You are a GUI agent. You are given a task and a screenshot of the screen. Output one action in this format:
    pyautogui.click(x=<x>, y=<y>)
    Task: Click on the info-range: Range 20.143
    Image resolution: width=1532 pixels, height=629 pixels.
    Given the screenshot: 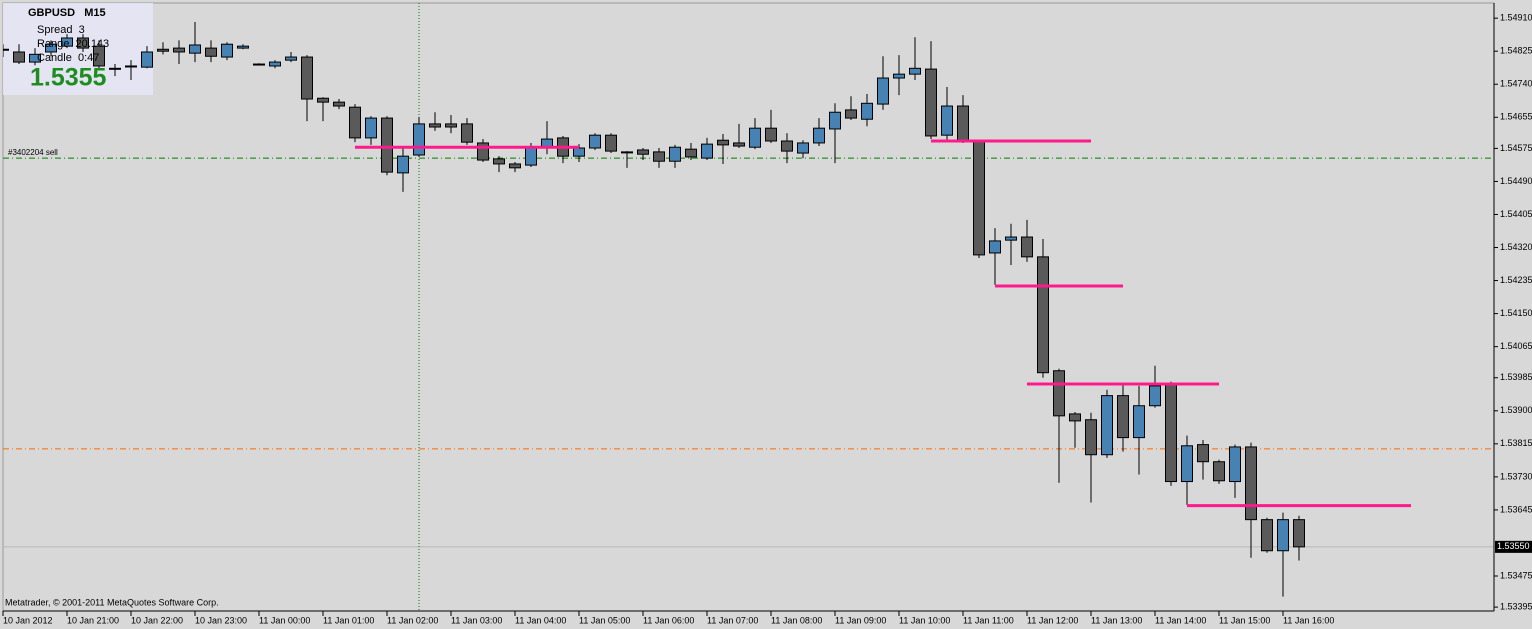 What is the action you would take?
    pyautogui.click(x=73, y=44)
    